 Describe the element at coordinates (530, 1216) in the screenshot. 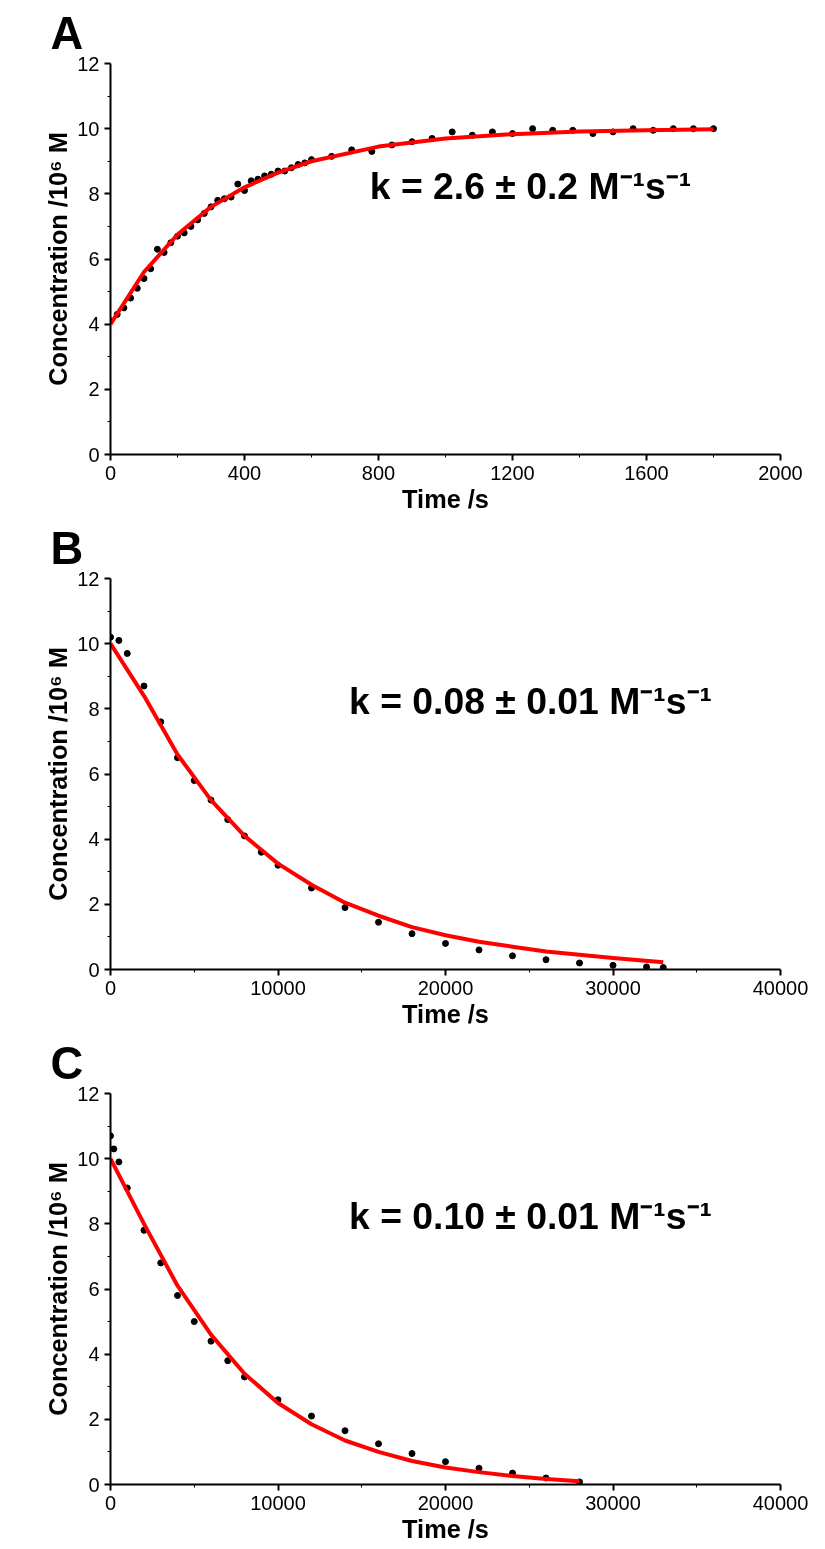

I see `annotation: k = 0.10 ± 0.01 M⁻¹s⁻¹` at that location.